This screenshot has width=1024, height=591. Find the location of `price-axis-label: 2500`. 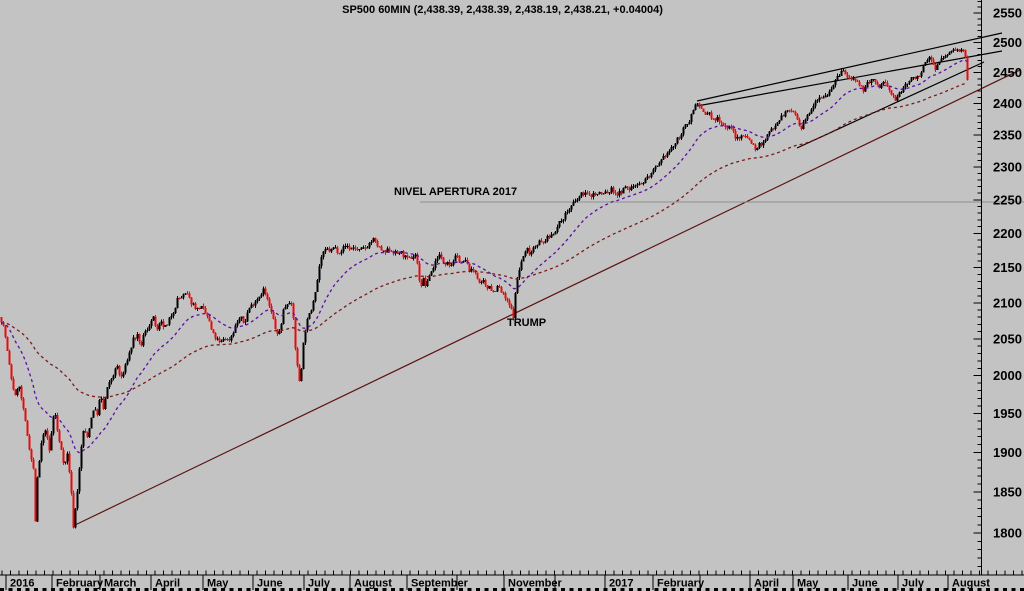

price-axis-label: 2500 is located at coordinates (1007, 42).